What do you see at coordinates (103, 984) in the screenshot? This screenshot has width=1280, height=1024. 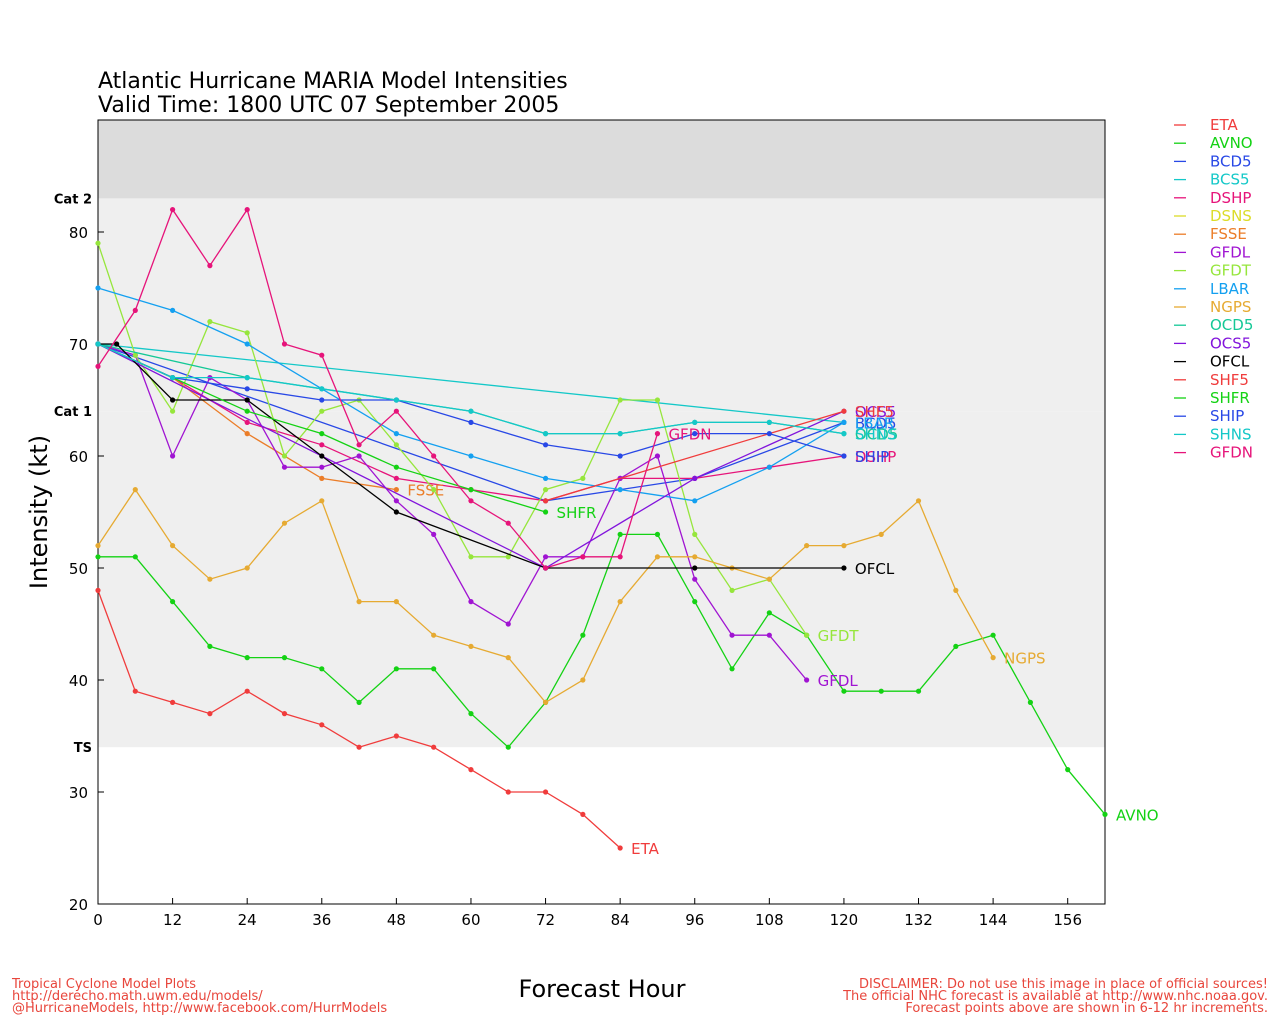 I see `footer-left-line: Tropical Cyclone Model Plots` at bounding box center [103, 984].